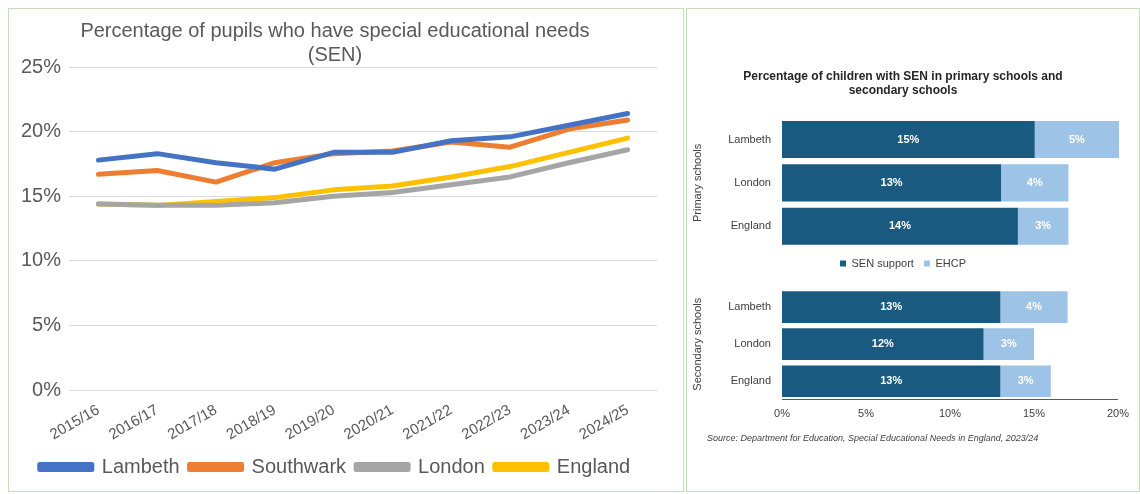 Image resolution: width=1140 pixels, height=494 pixels. Describe the element at coordinates (47, 324) in the screenshot. I see `y-tick-label: 5%` at that location.